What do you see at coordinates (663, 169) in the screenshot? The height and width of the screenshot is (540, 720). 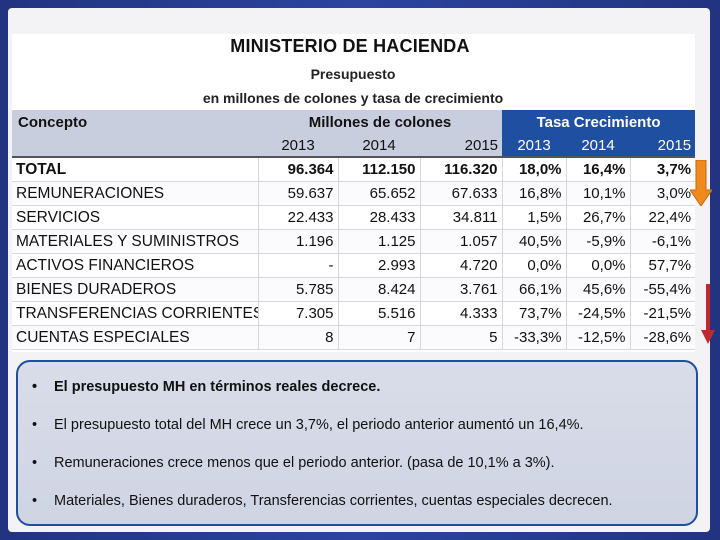 I see `cell-t2015: 3,7%` at bounding box center [663, 169].